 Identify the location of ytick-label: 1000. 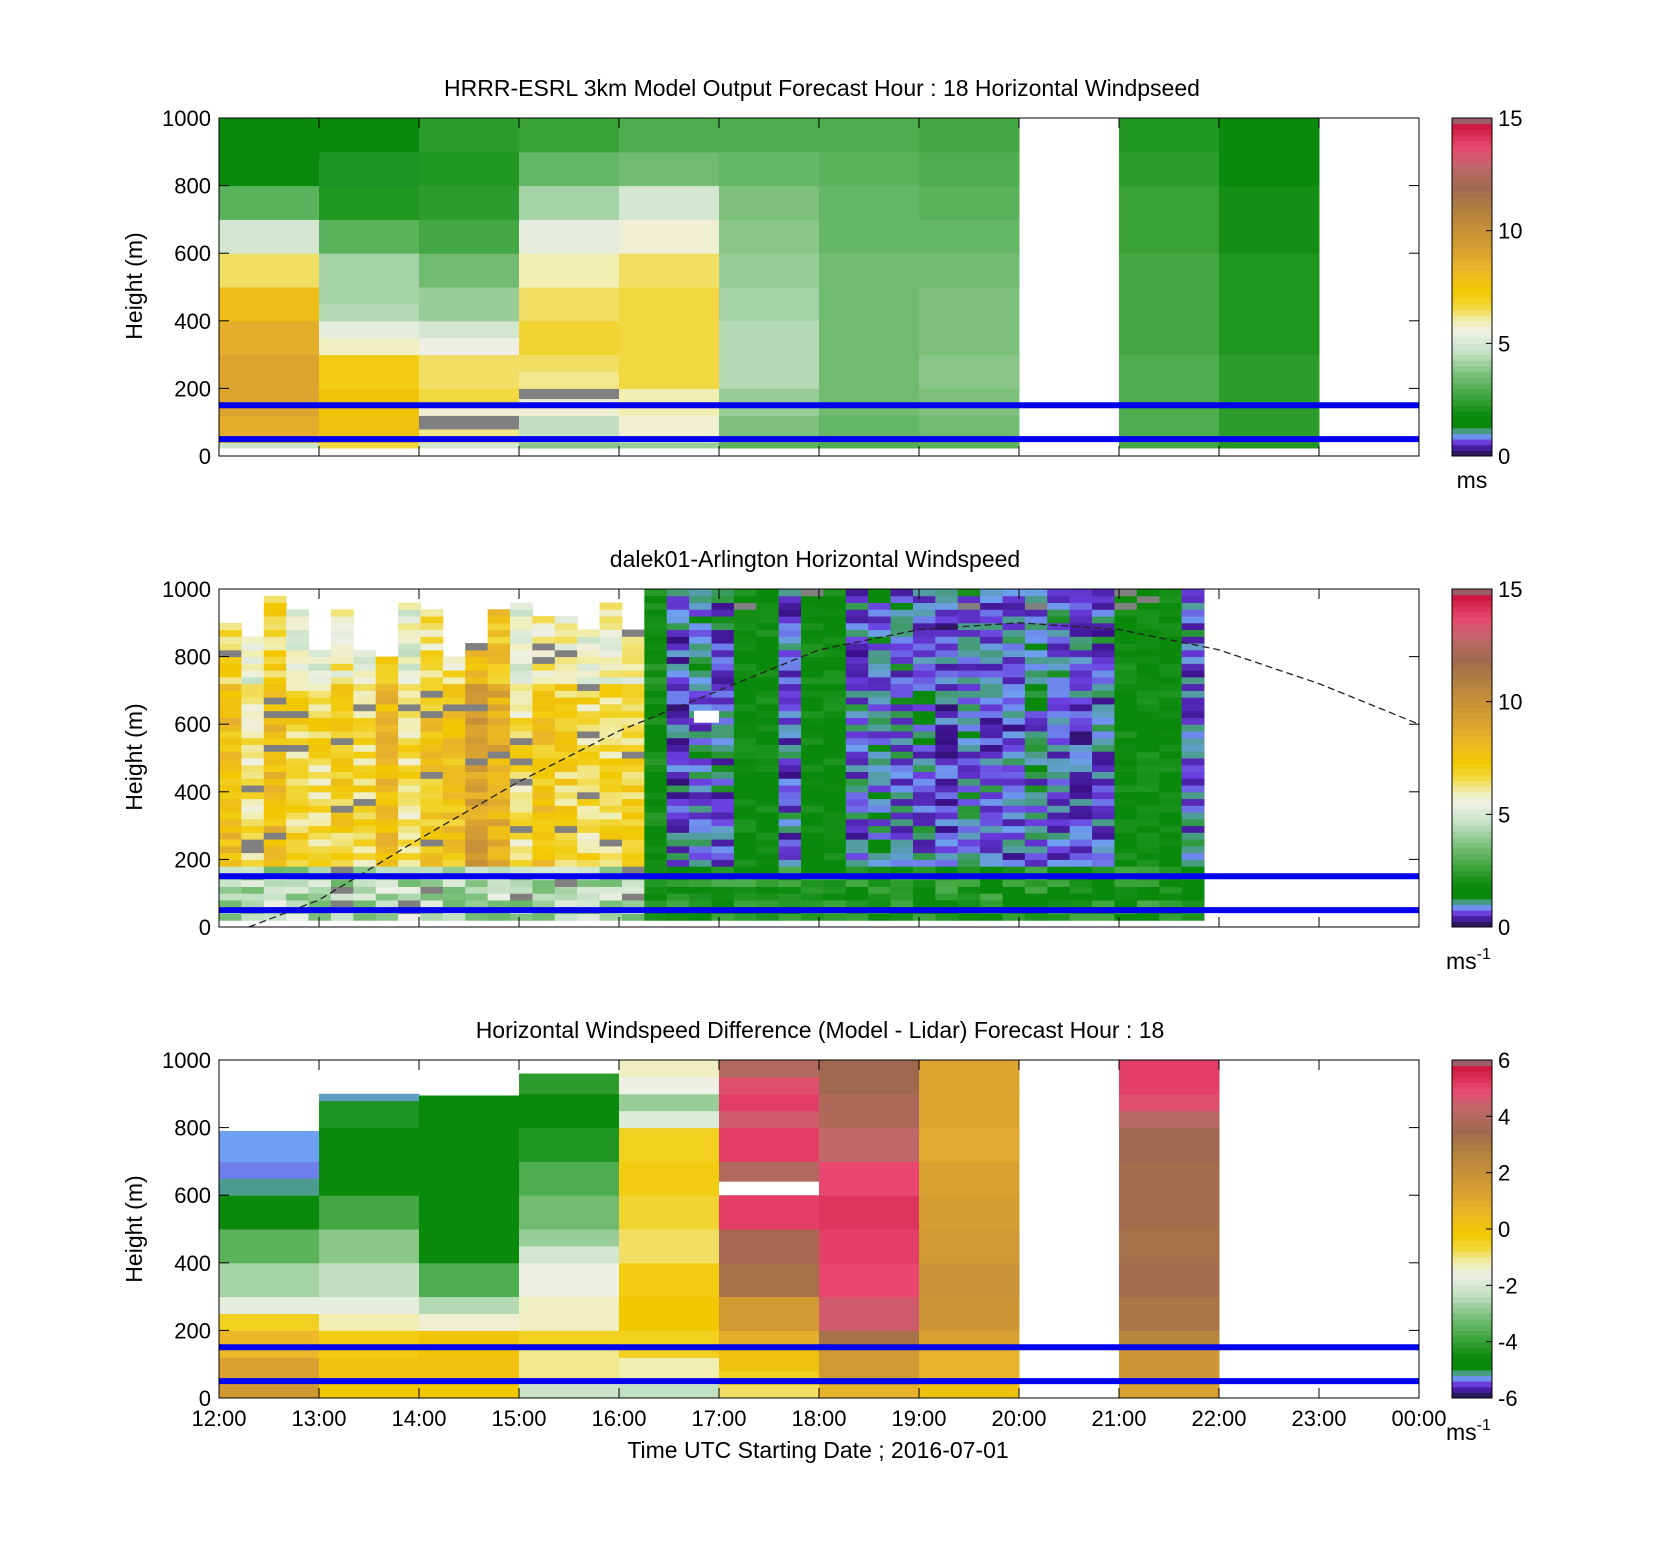
(186, 589).